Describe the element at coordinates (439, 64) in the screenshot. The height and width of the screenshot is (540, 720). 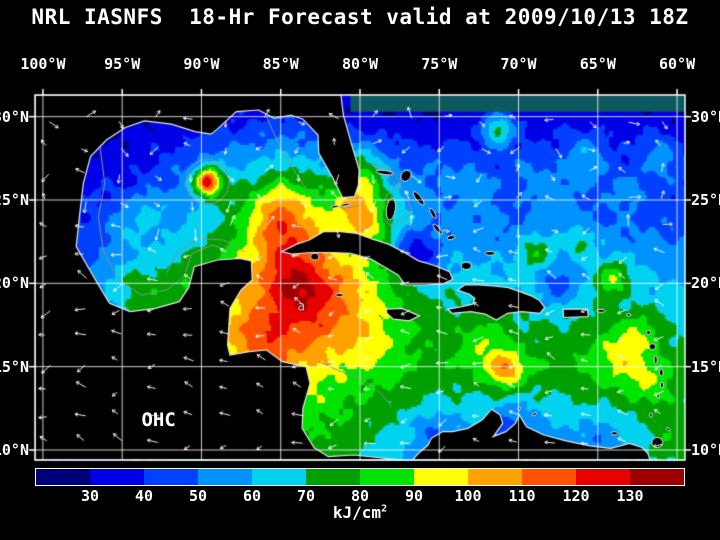
I see `lon-tick-label: 75°W` at that location.